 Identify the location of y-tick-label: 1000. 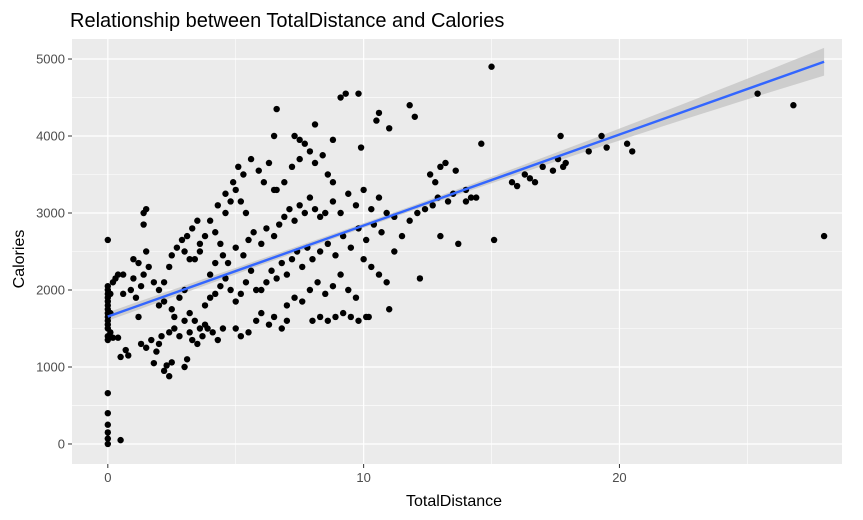
(50, 366).